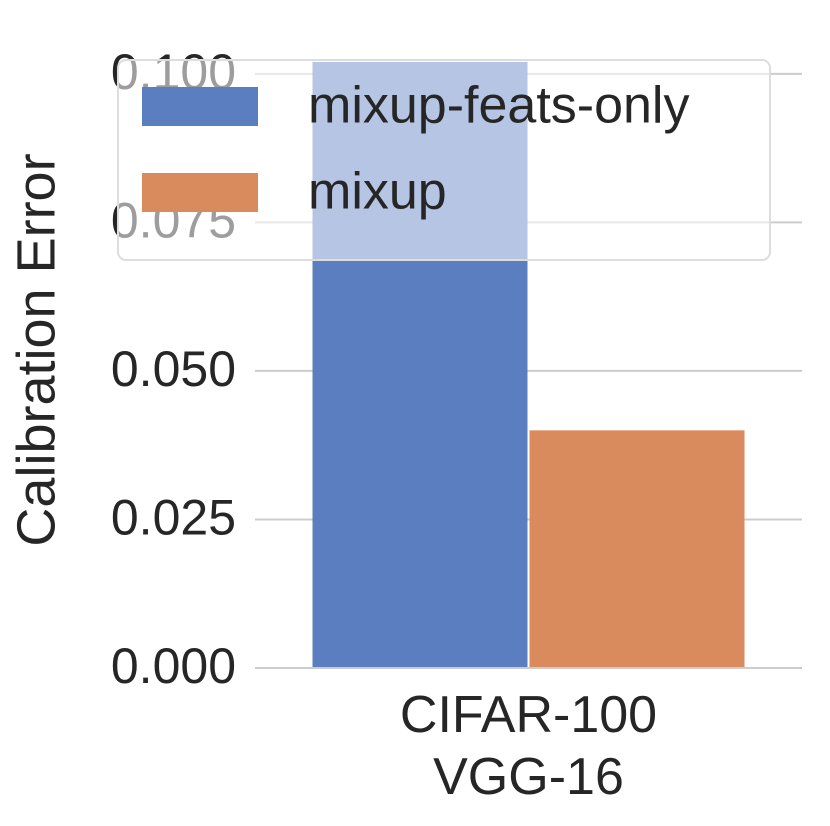 Image resolution: width=830 pixels, height=826 pixels. Describe the element at coordinates (36, 349) in the screenshot. I see `y-axis-label: Calibration Error` at that location.